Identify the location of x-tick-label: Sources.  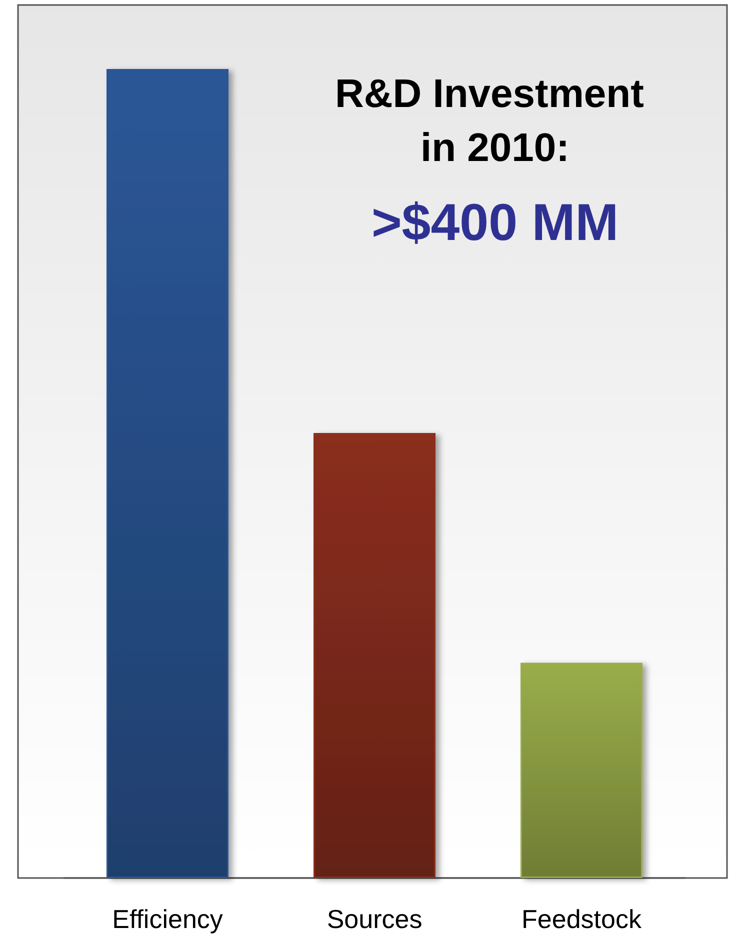
(374, 919).